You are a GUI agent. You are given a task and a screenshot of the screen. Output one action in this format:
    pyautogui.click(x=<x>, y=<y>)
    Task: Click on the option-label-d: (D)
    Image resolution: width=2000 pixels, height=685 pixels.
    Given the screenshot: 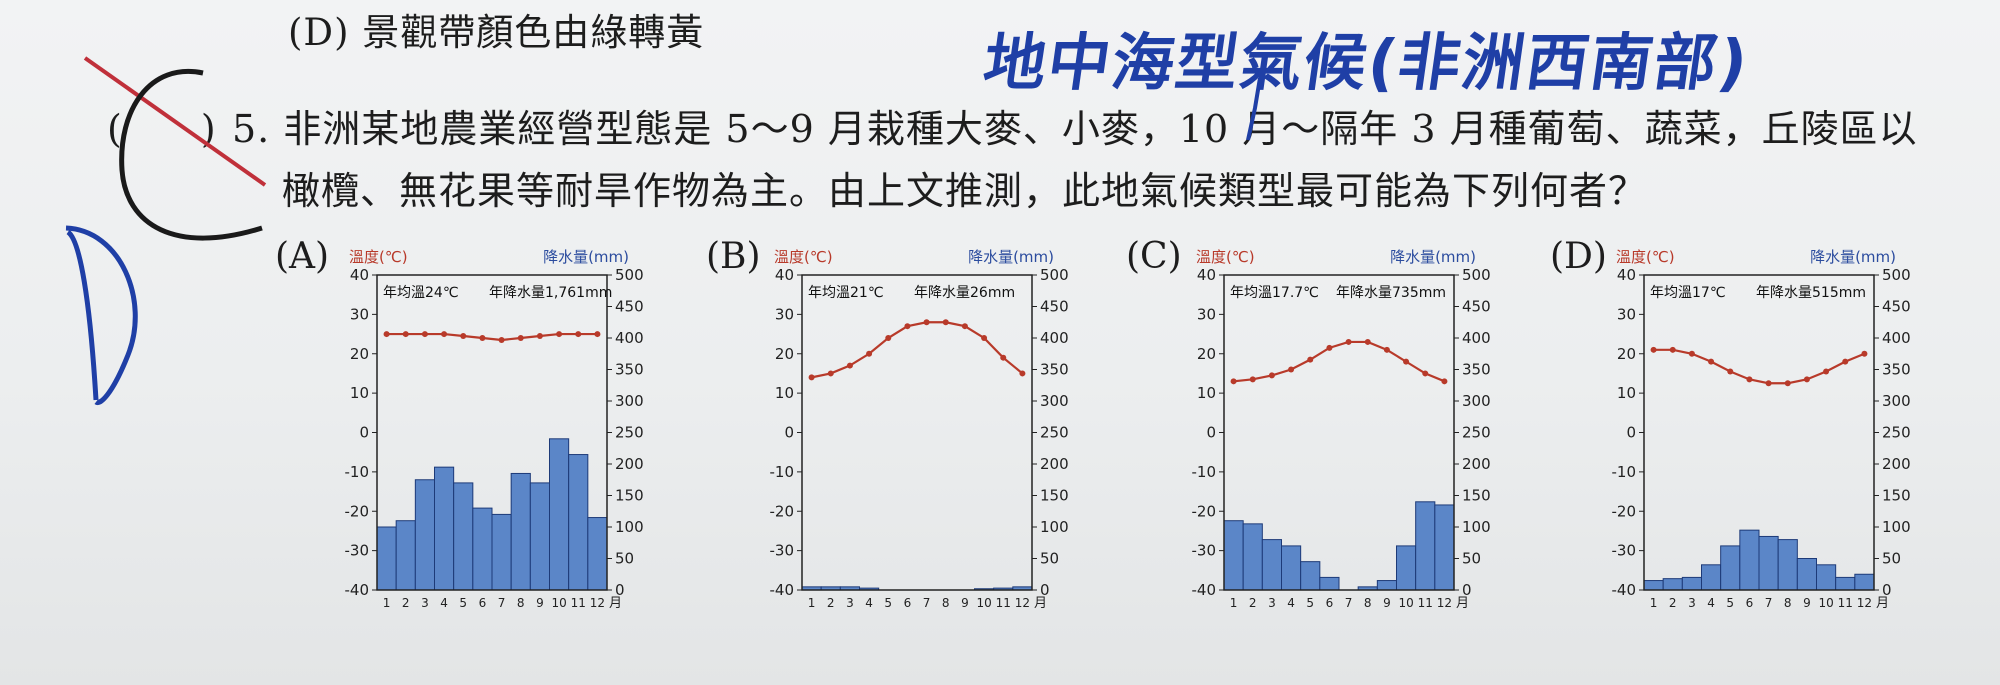 What is the action you would take?
    pyautogui.click(x=1578, y=256)
    